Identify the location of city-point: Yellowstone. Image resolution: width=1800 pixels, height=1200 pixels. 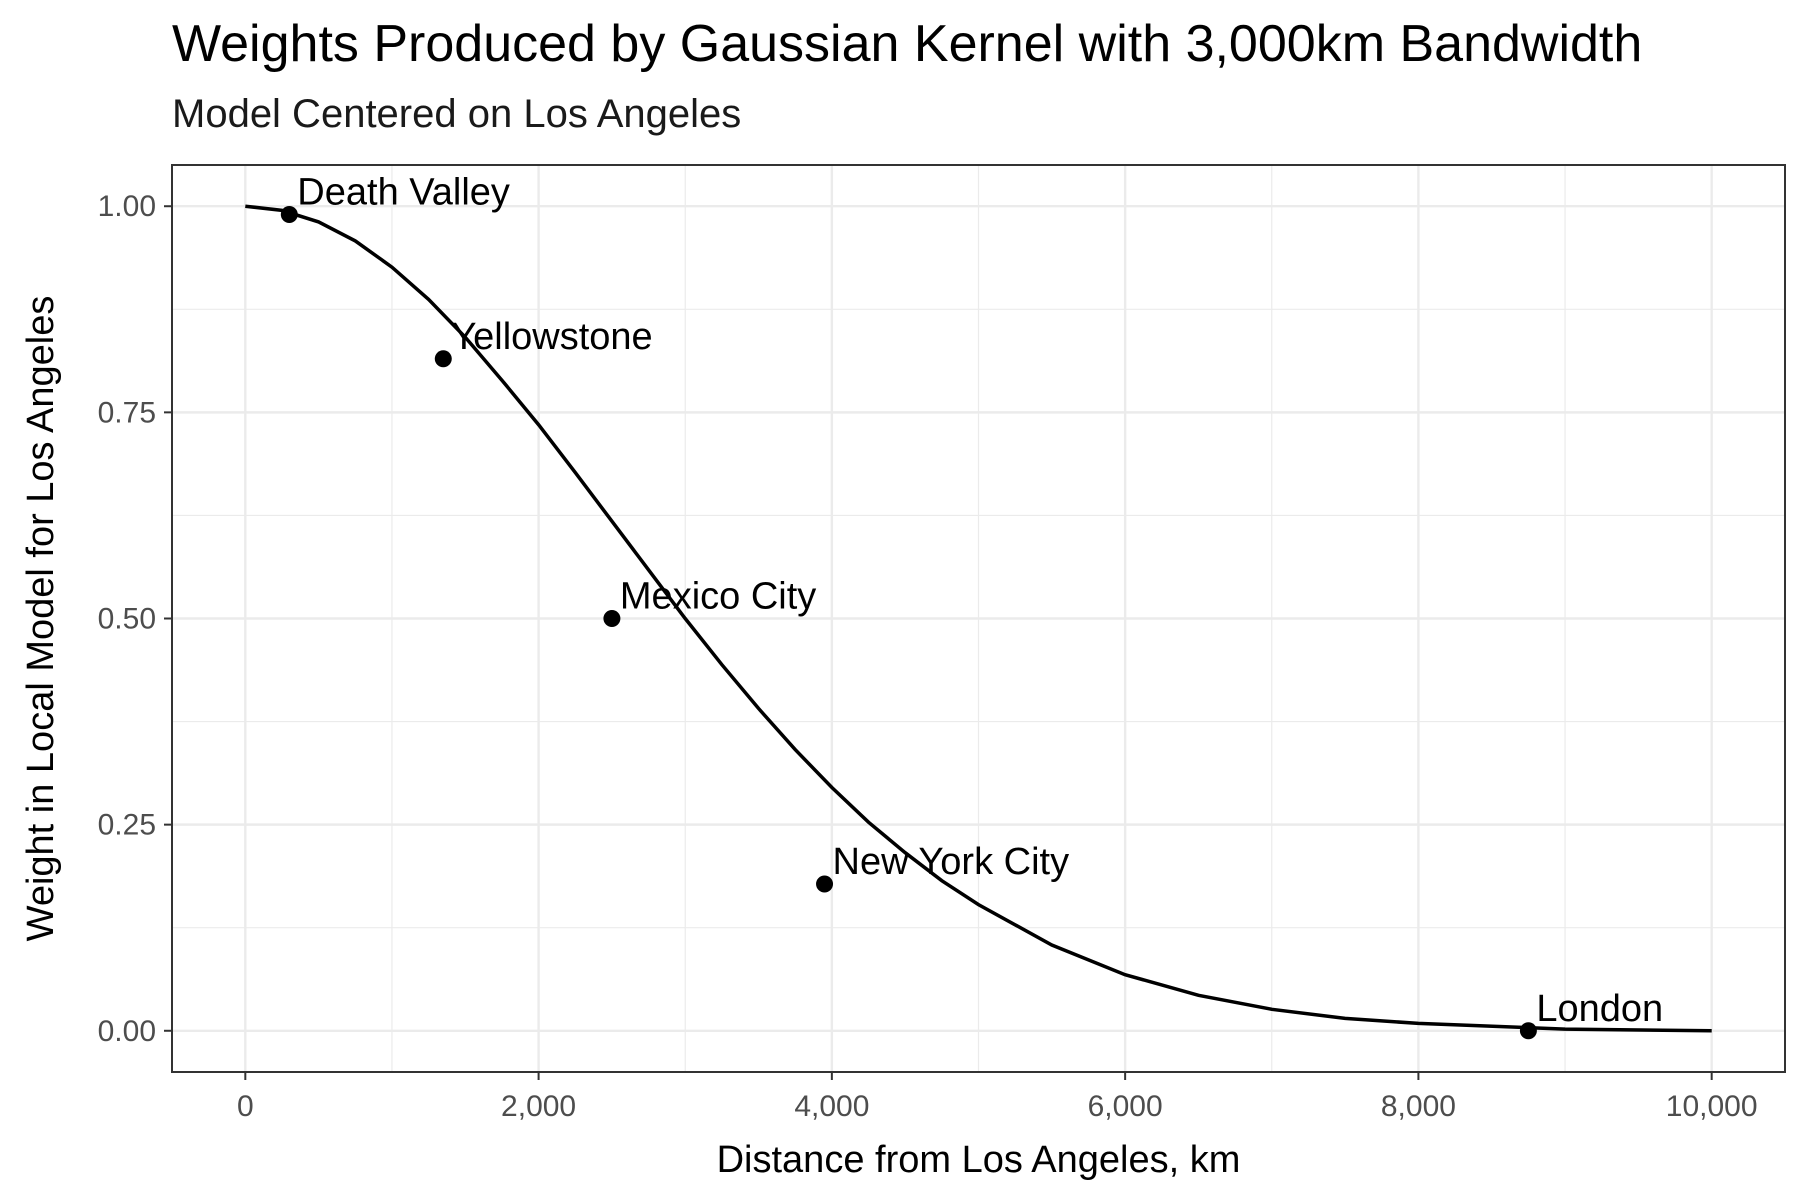
(543, 342).